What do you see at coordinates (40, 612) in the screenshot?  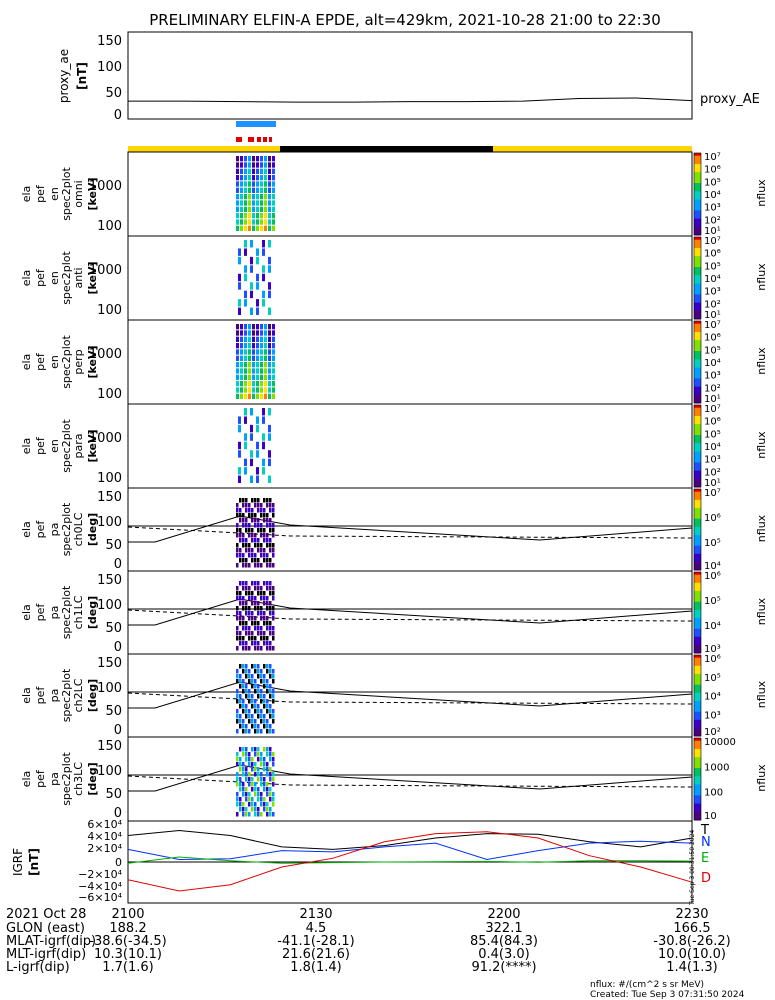 I see `panel-ylabel: pef` at bounding box center [40, 612].